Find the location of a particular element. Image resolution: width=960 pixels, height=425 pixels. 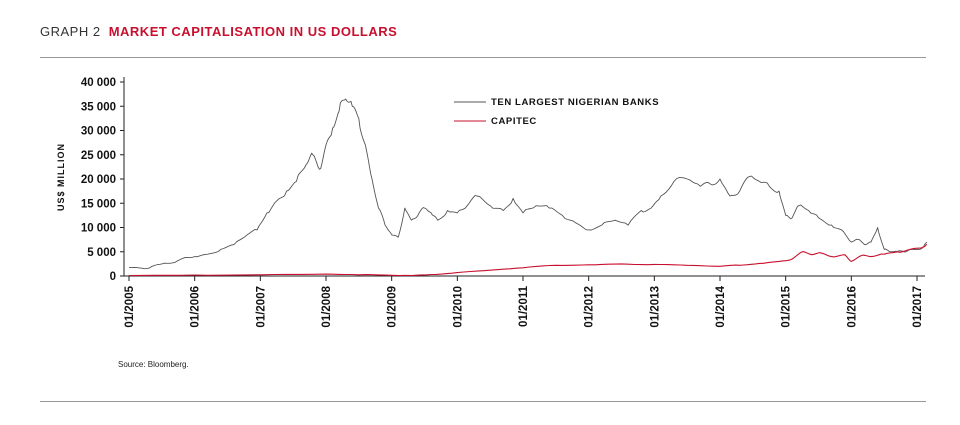

y-axis-title: US$ MILLION is located at coordinates (61, 177).